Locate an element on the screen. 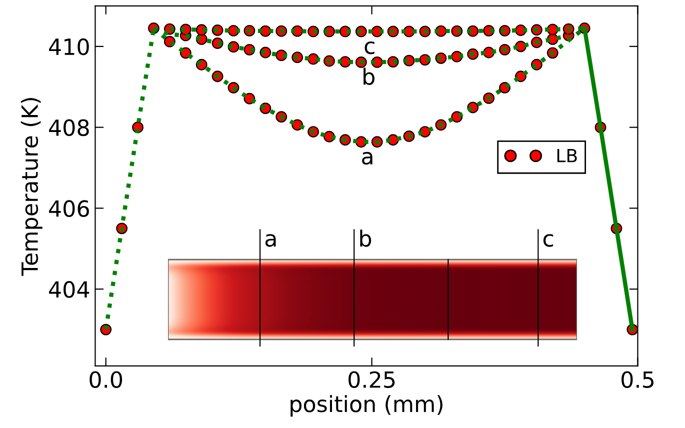  x-axis-title: position (mm) is located at coordinates (366, 406).